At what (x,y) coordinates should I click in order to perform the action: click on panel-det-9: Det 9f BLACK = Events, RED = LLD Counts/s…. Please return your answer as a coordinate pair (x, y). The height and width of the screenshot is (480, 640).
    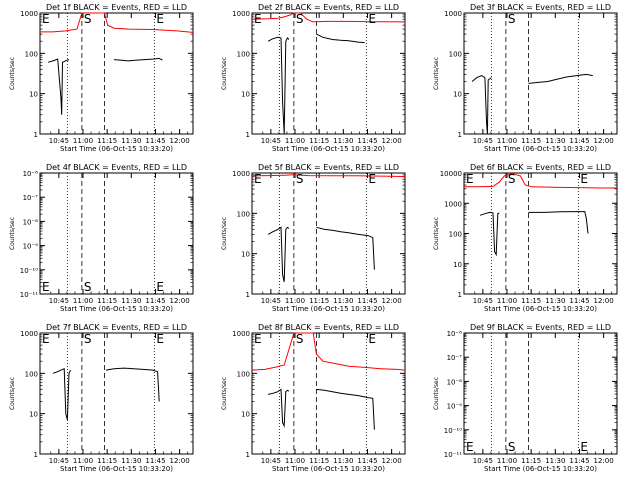
    Looking at the image, I should click on (525, 398).